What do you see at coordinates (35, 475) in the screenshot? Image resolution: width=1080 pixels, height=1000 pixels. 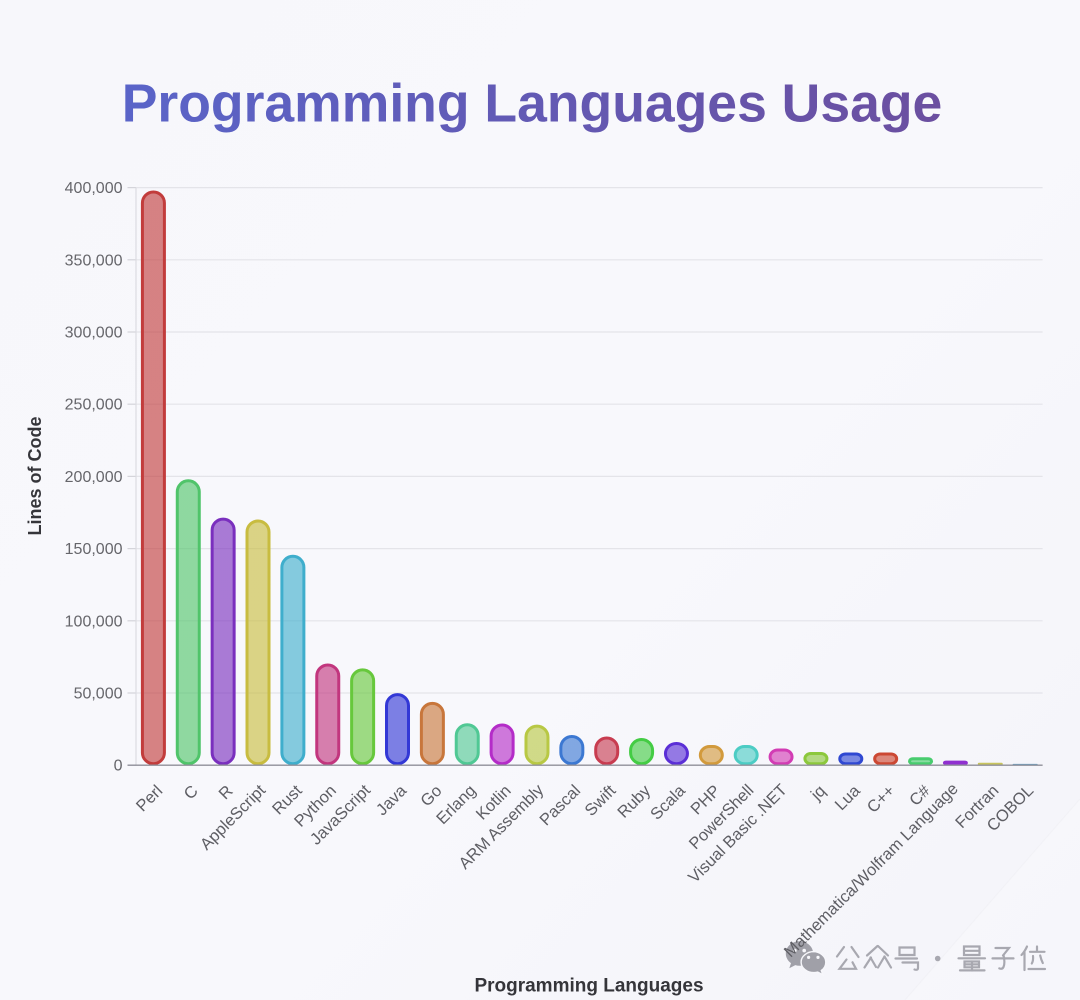 I see `svg-text: Lines of Code` at bounding box center [35, 475].